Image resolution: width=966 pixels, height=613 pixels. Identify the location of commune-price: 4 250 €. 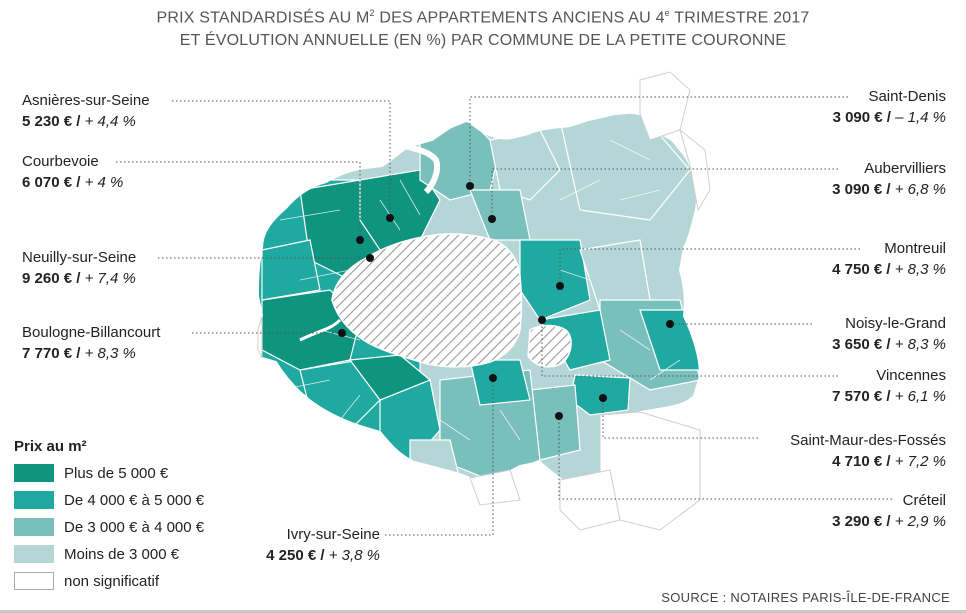
(291, 555).